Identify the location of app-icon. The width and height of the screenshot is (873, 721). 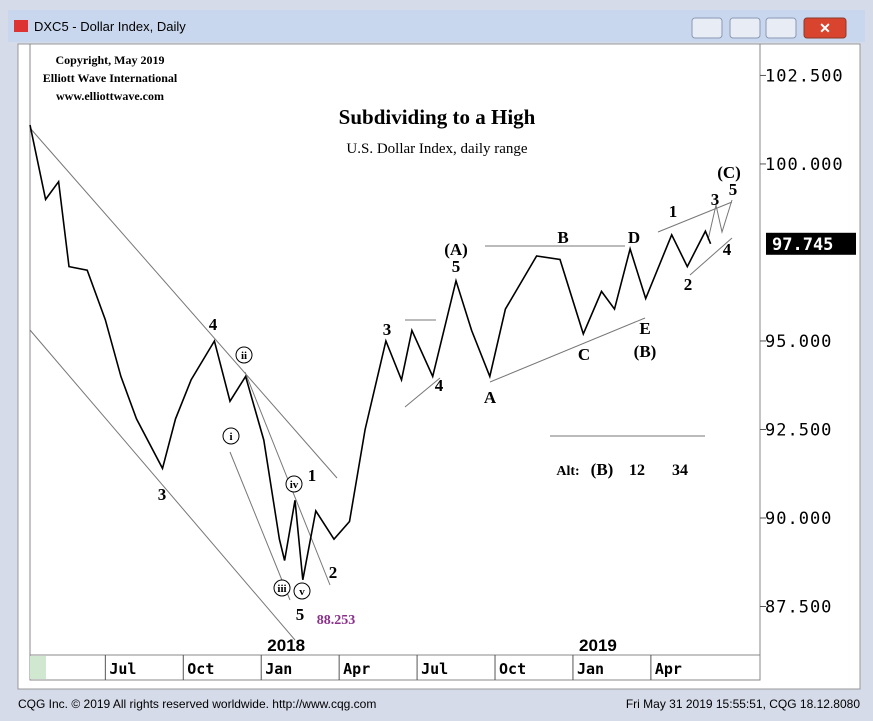
(21, 26).